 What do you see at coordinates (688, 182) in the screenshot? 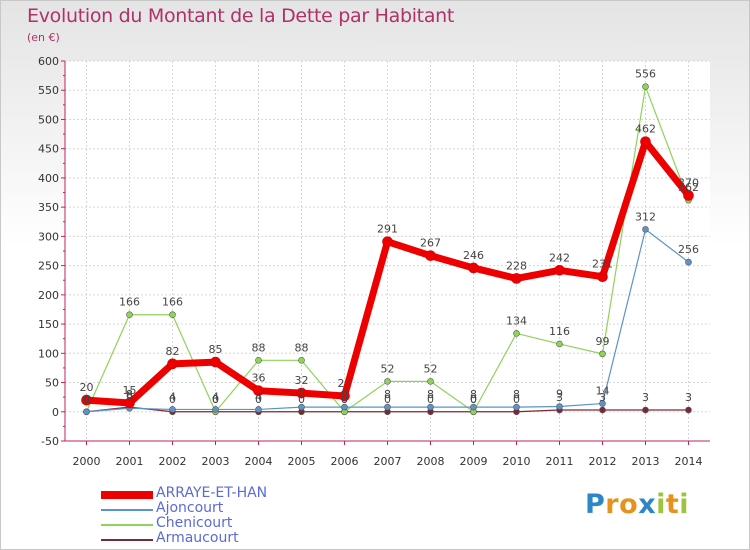
I see `data-label: 370` at bounding box center [688, 182].